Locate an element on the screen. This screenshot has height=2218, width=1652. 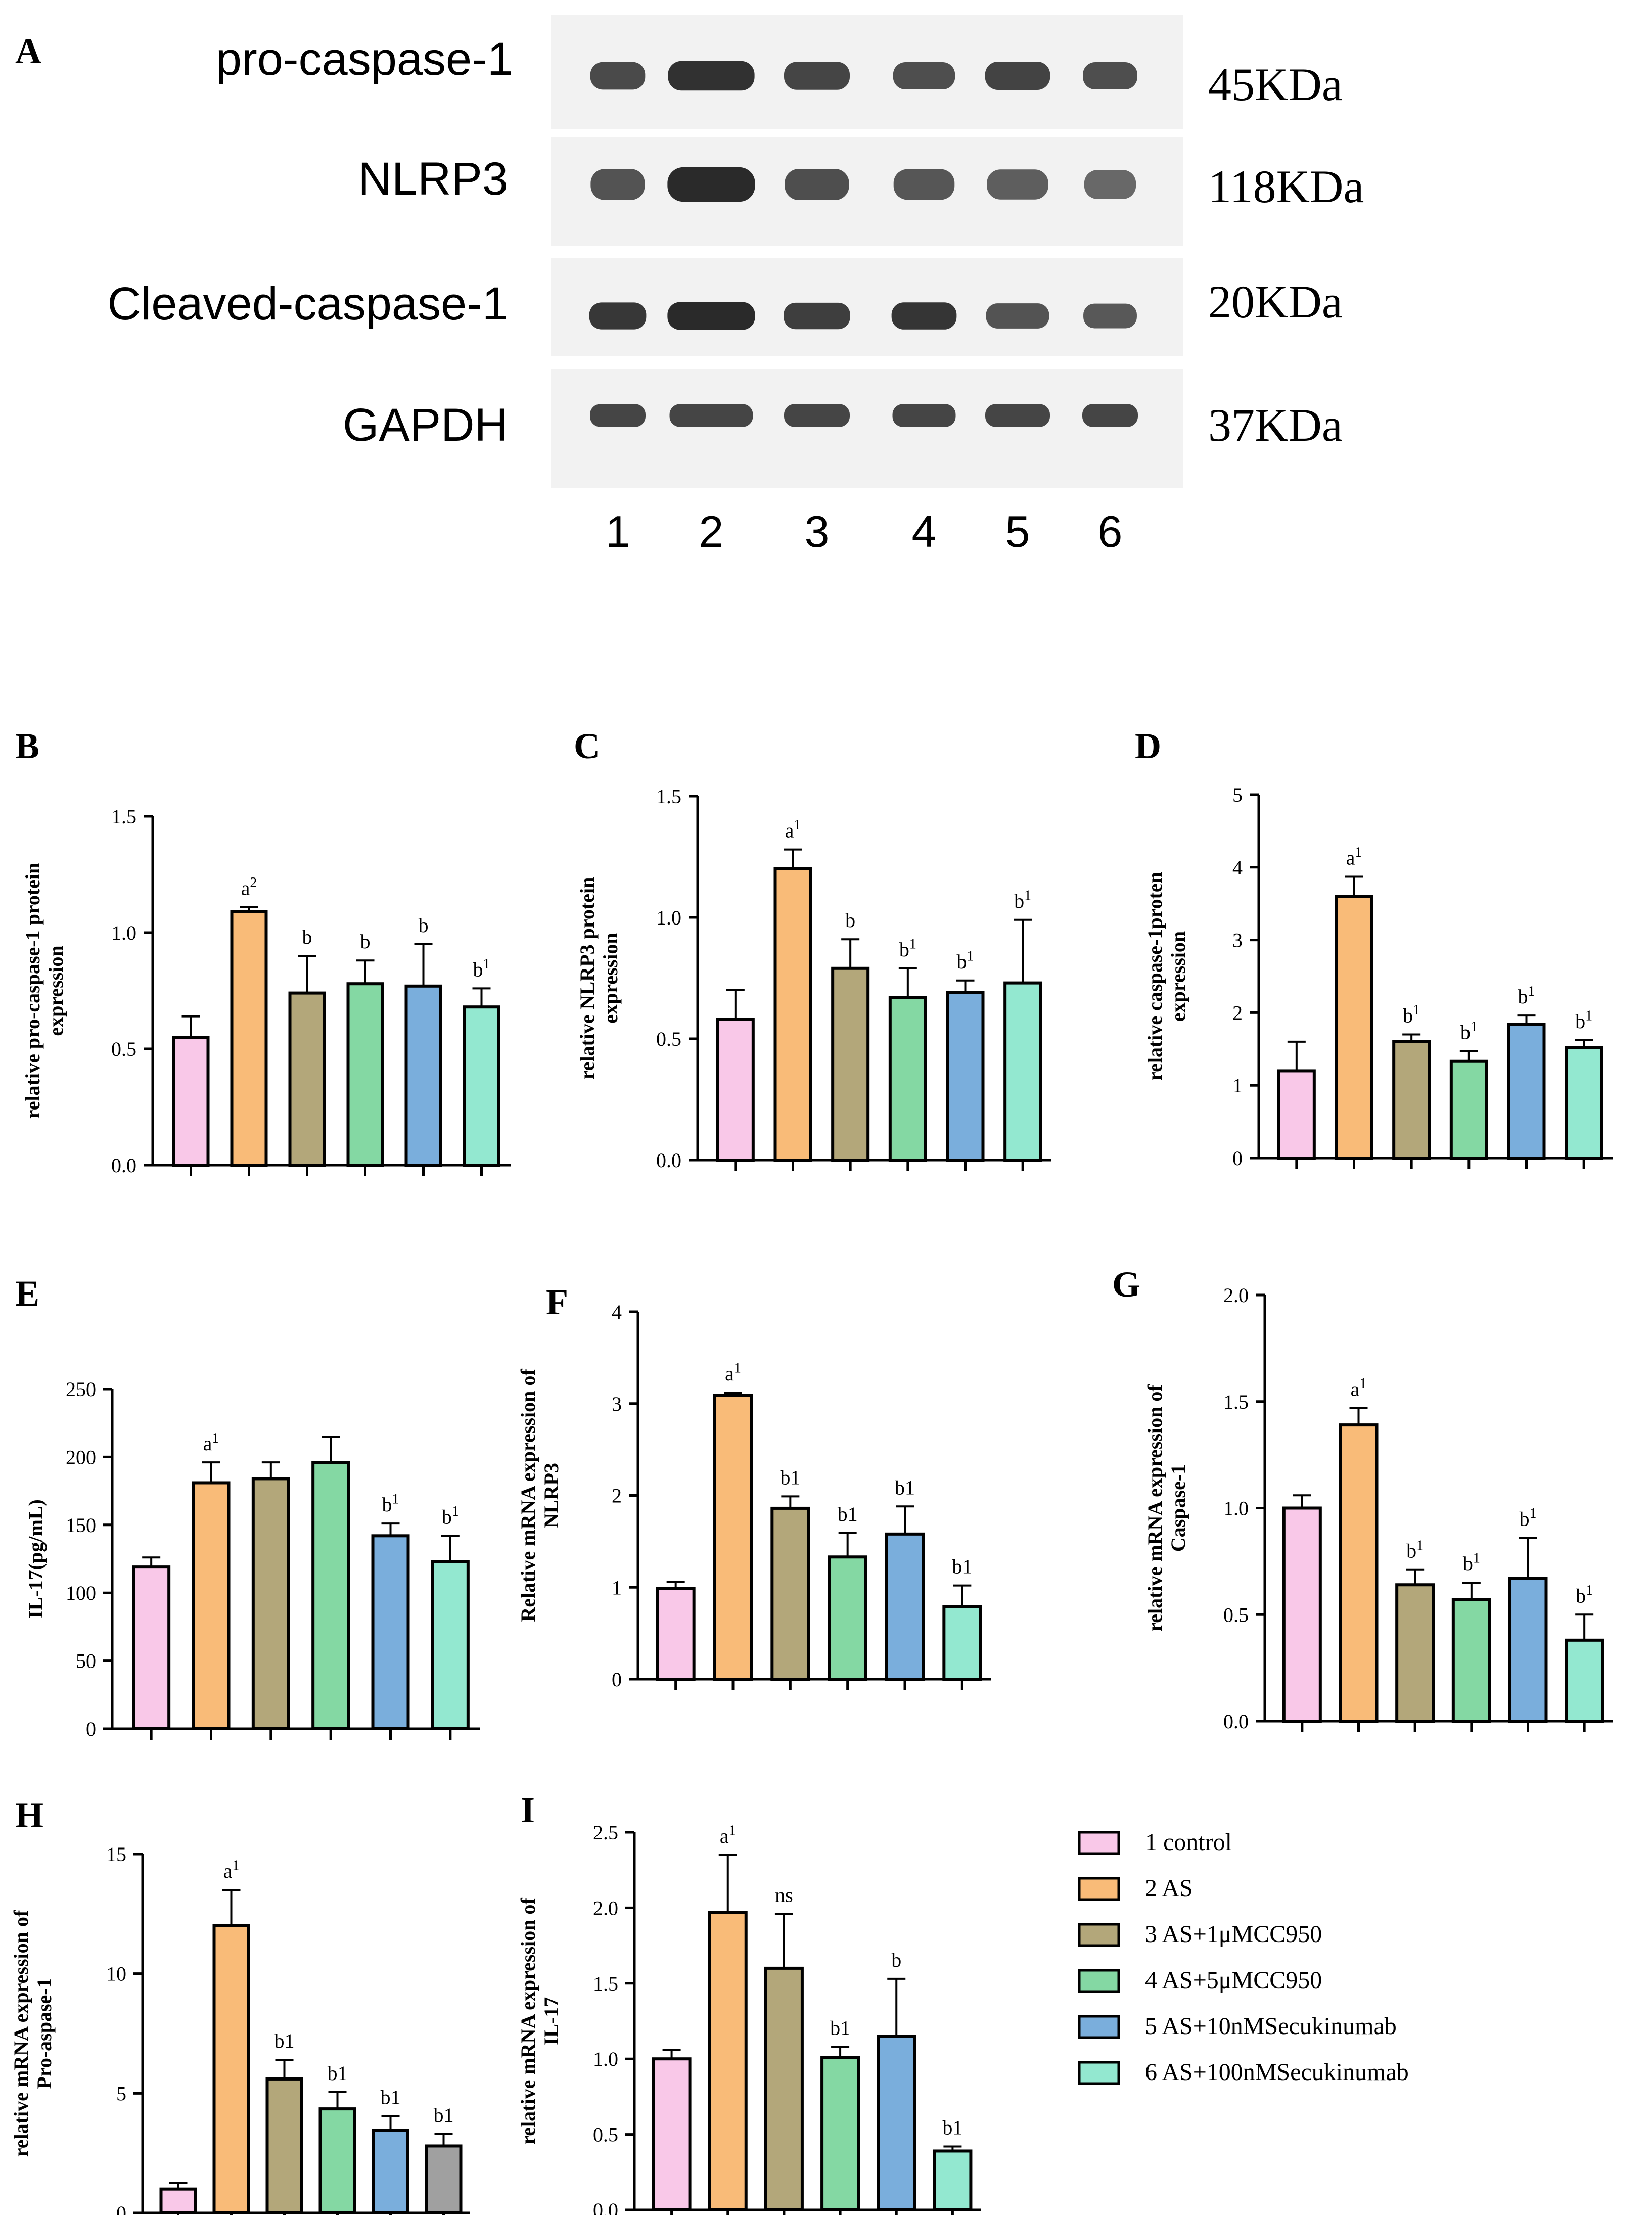
lane-label-3: 3 is located at coordinates (818, 531).